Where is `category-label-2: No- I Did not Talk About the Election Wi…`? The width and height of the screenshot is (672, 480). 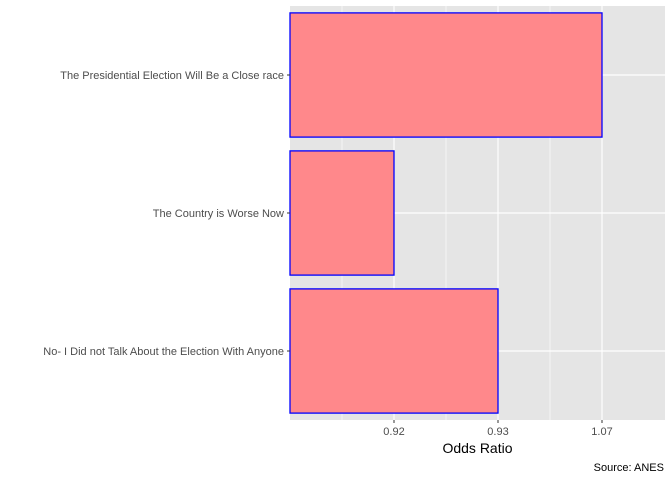 category-label-2: No- I Did not Talk About the Election Wi… is located at coordinates (163, 352).